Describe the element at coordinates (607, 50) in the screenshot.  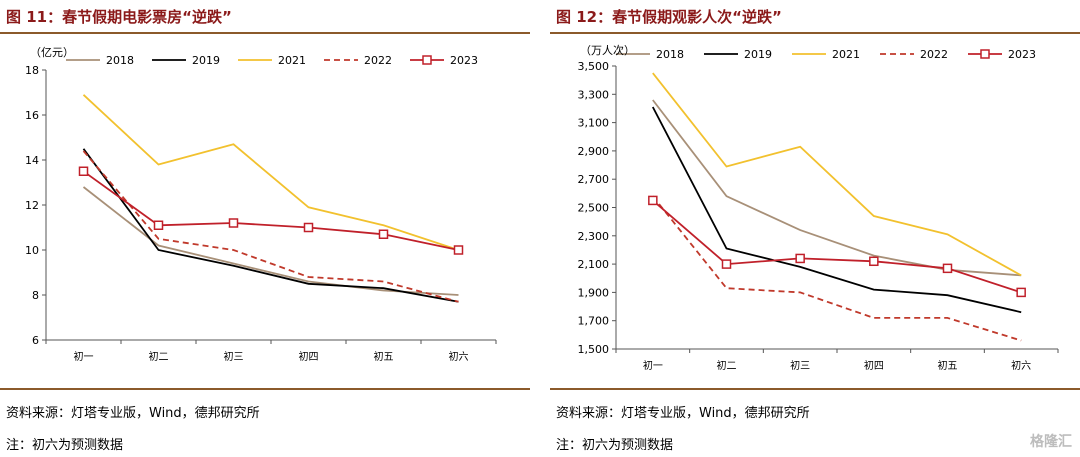
I see `y-axis-unit: （万人次）` at that location.